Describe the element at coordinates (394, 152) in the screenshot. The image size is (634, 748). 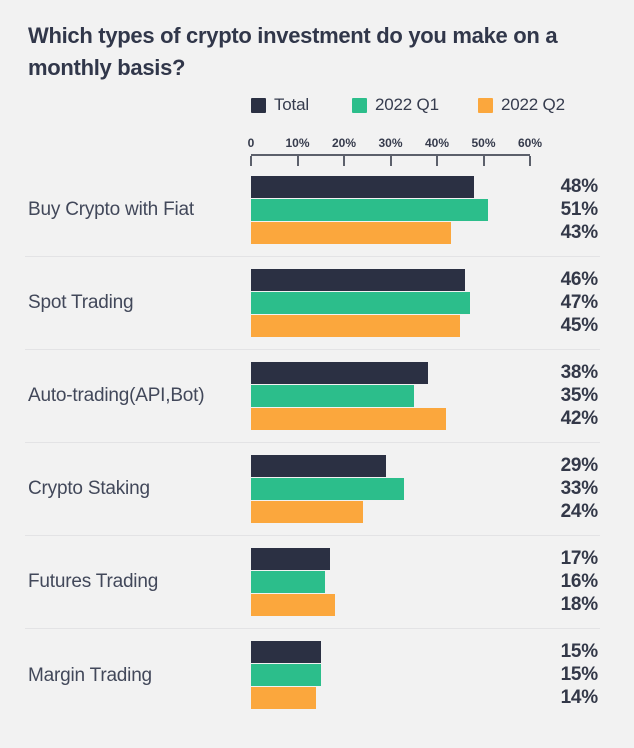
I see `x-axis: 0 10% 20% 30% 40% 50% 60%` at that location.